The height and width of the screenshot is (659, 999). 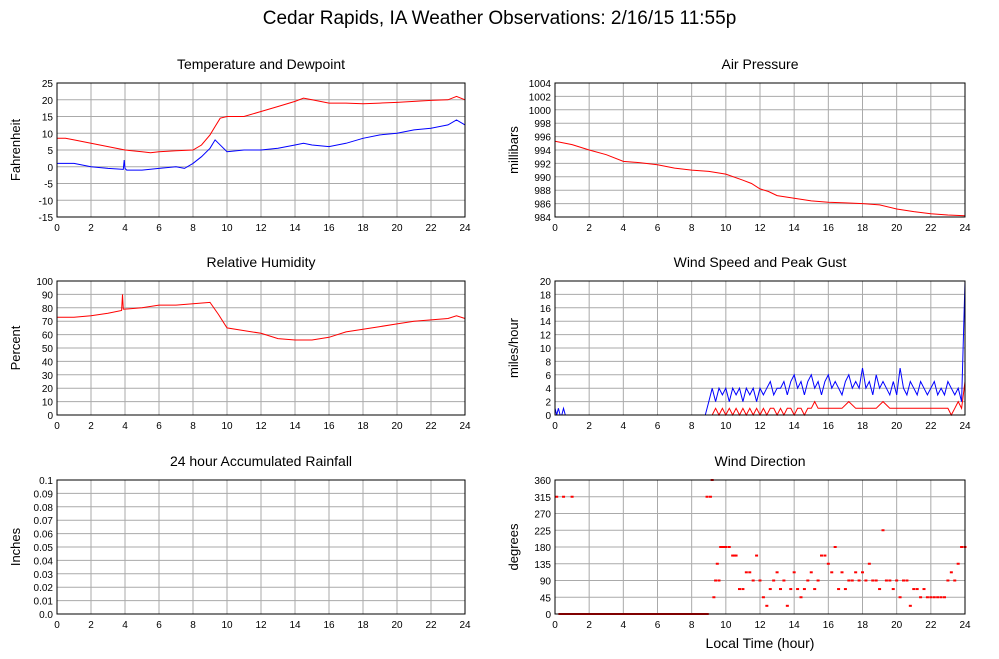 What do you see at coordinates (542, 164) in the screenshot?
I see `y-tick-label: 992` at bounding box center [542, 164].